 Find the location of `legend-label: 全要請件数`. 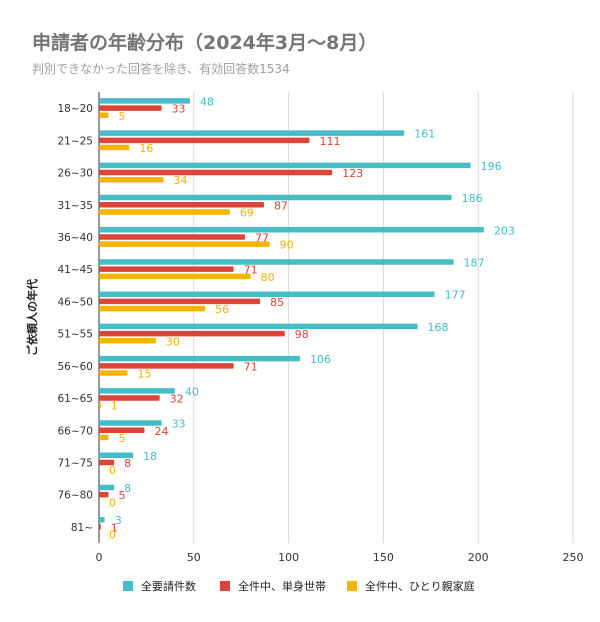

legend-label: 全要請件数 is located at coordinates (168, 586).